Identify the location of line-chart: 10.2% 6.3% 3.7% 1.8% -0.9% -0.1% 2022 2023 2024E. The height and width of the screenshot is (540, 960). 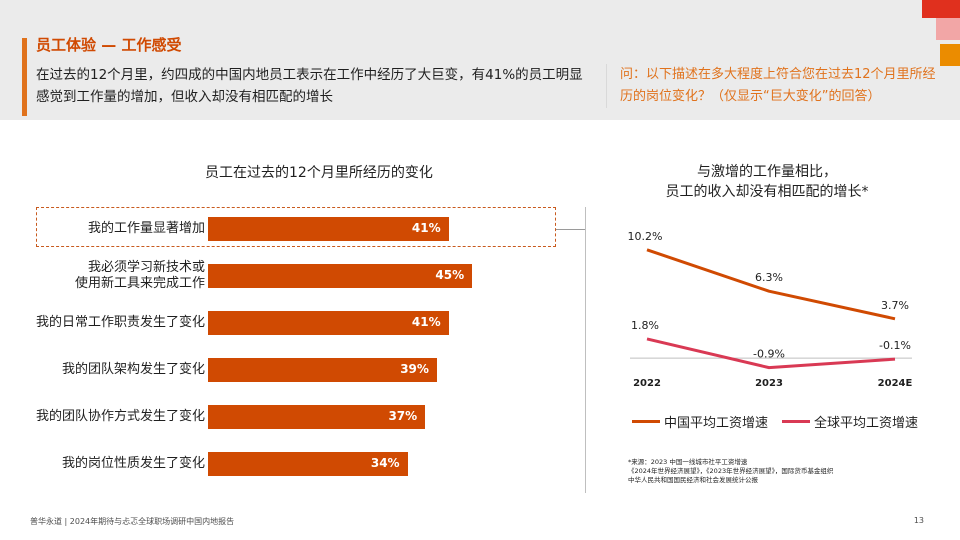
(770, 309).